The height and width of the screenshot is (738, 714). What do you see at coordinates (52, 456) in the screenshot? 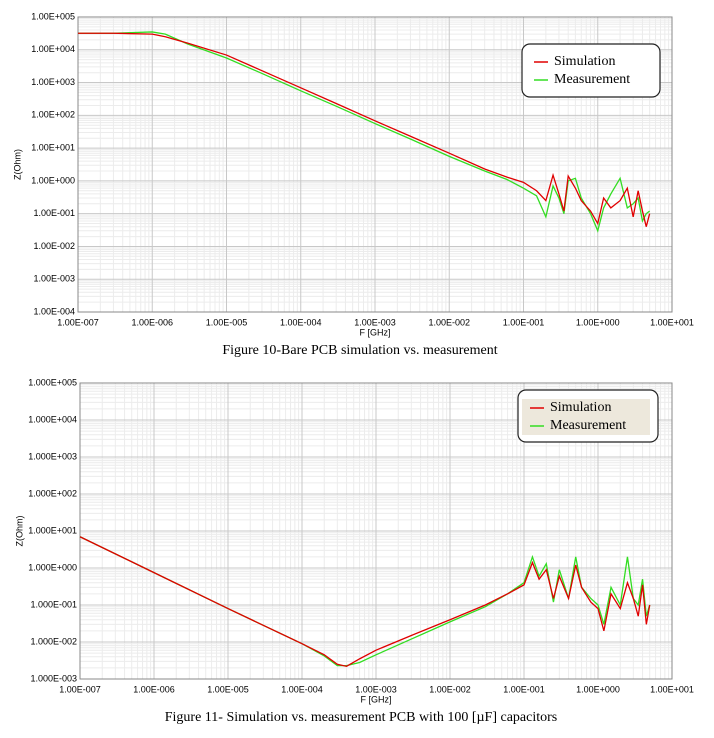
I see `y-tick-label: 1.000E+003` at bounding box center [52, 456].